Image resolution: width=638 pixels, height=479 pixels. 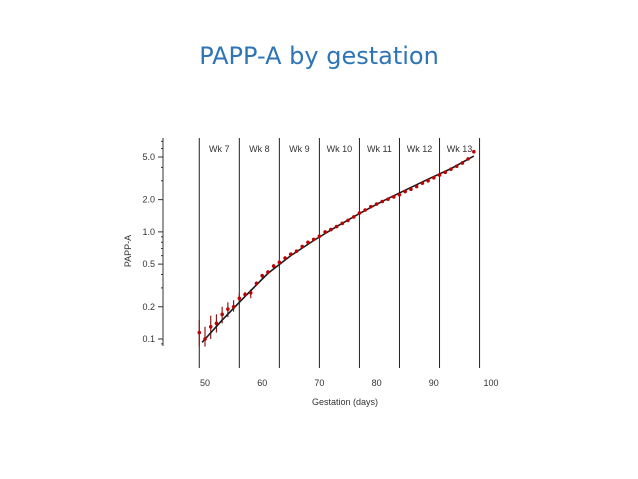 I want to click on week-label: Wk 11, so click(x=379, y=149).